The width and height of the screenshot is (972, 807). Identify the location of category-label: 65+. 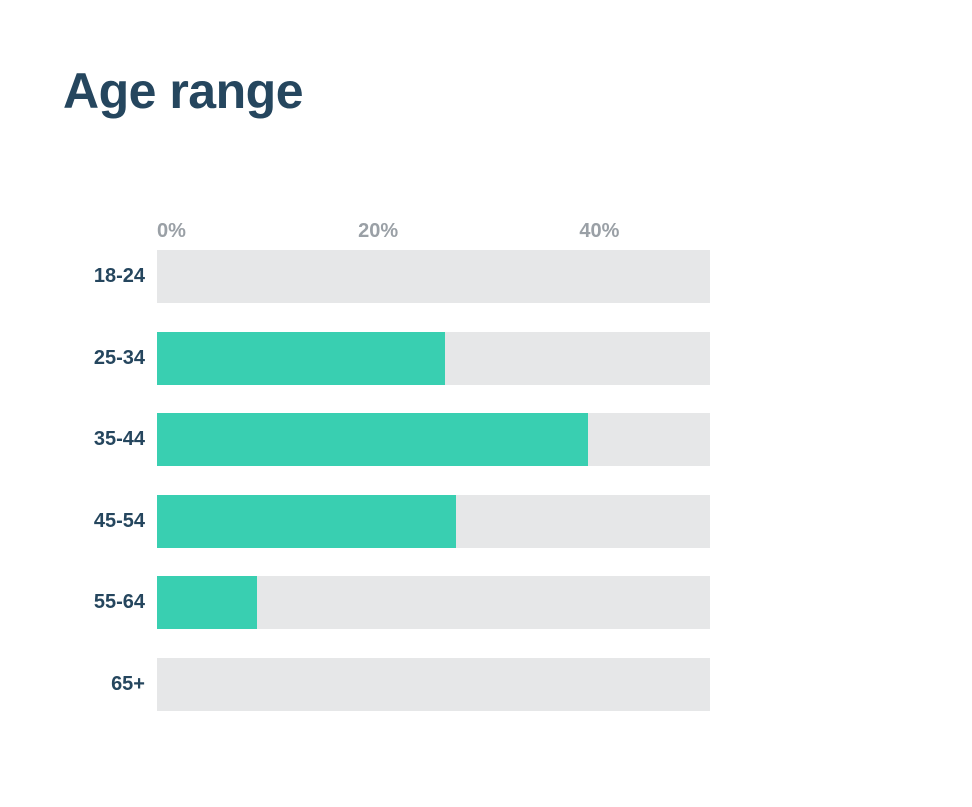
(128, 683).